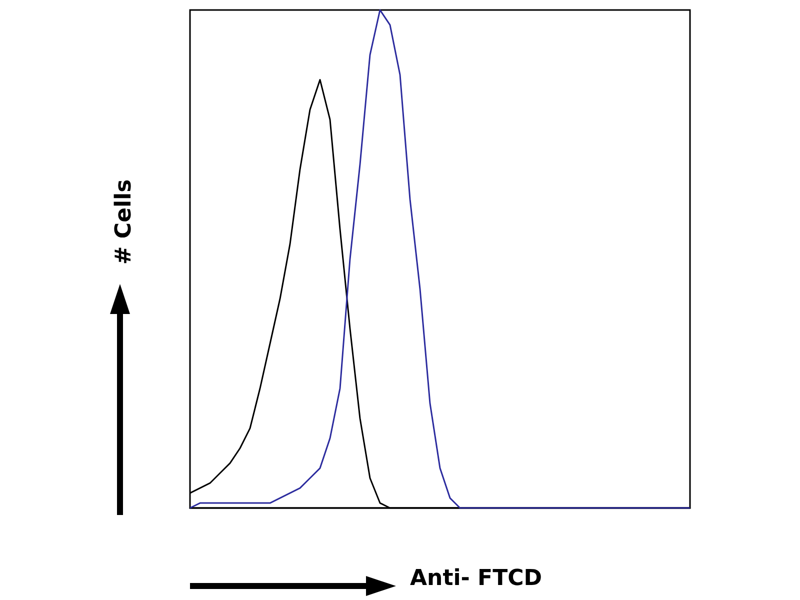 The width and height of the screenshot is (800, 600). What do you see at coordinates (124, 222) in the screenshot?
I see `y-axis-title: # Cells` at bounding box center [124, 222].